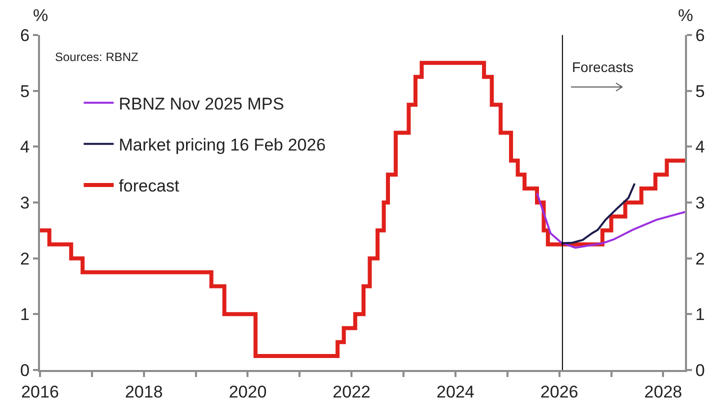 The height and width of the screenshot is (401, 715). What do you see at coordinates (455, 391) in the screenshot?
I see `x-tick-label: 2024` at bounding box center [455, 391].